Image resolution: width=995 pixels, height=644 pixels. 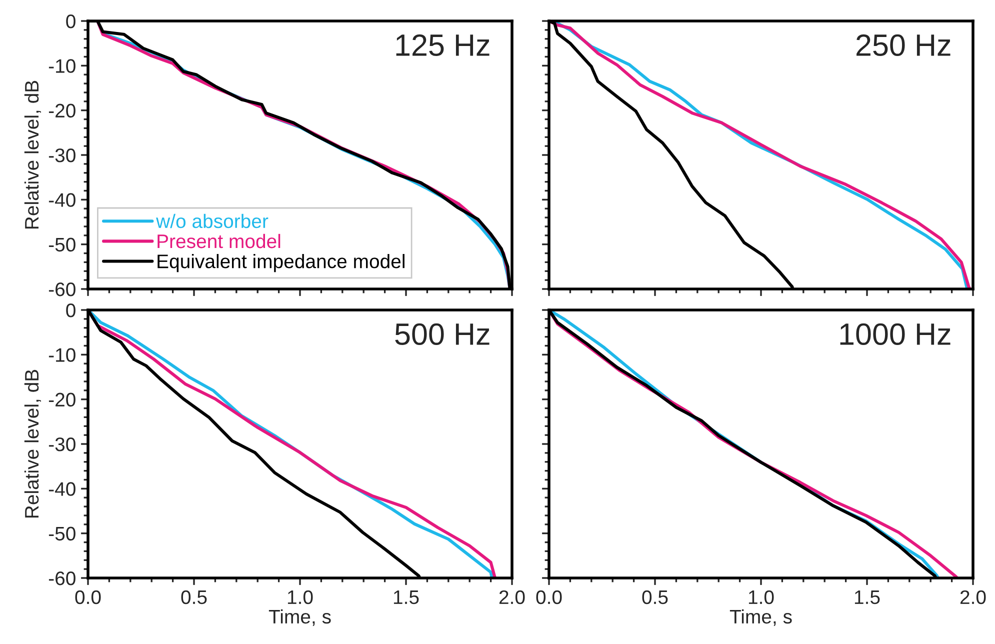 What do you see at coordinates (281, 263) in the screenshot?
I see `legend-label: Equivalent impedance model` at bounding box center [281, 263].